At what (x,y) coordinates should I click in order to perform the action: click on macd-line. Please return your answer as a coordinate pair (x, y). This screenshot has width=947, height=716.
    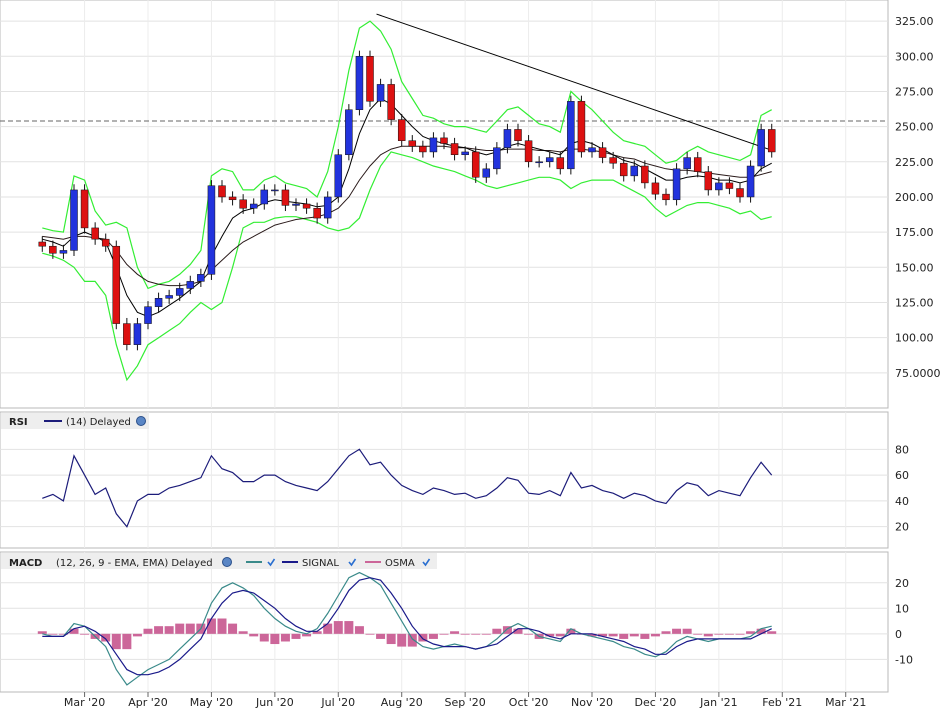
    Looking at the image, I should click on (407, 628).